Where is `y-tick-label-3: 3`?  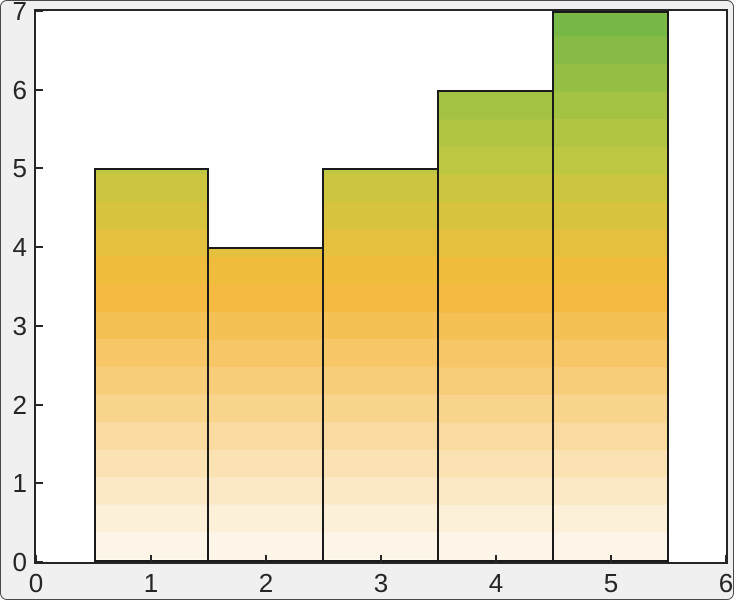
y-tick-label-3: 3 is located at coordinates (19, 325).